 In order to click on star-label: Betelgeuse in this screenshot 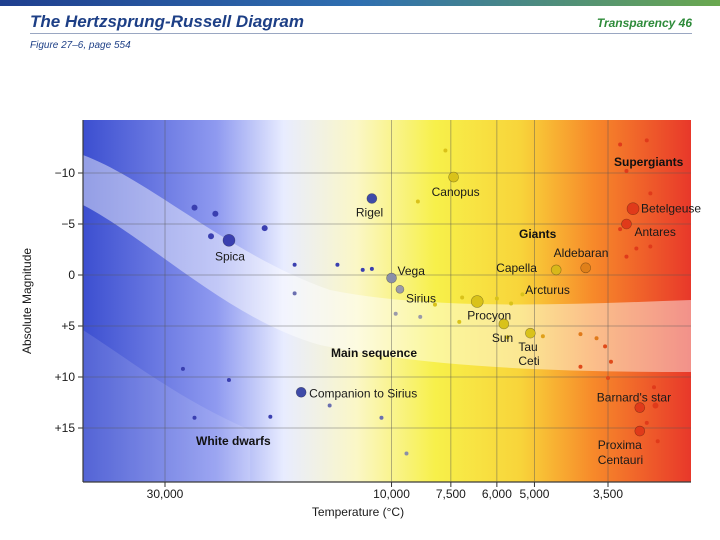, I will do `click(671, 209)`.